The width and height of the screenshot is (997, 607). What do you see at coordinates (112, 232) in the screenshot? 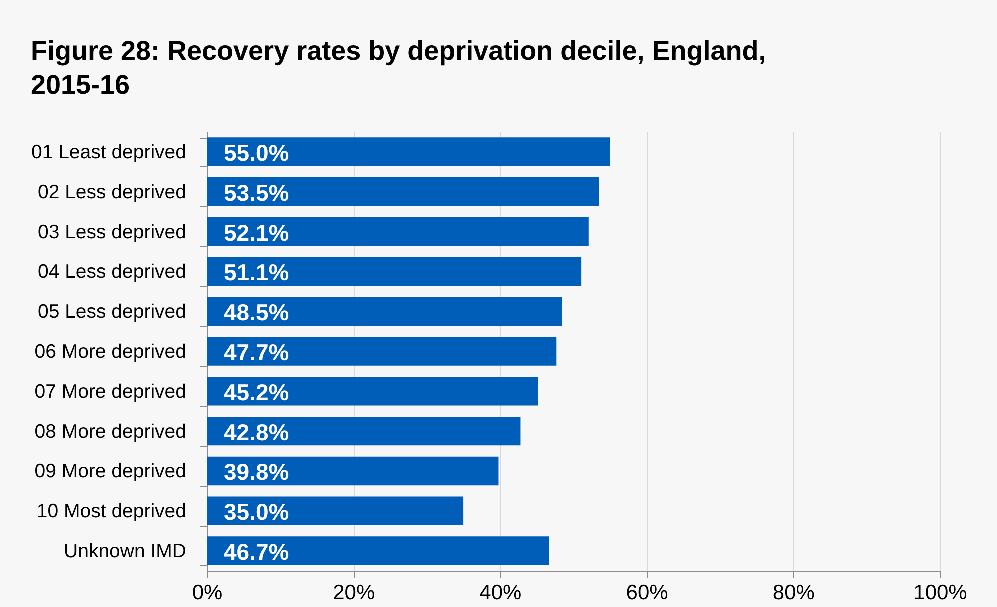
I see `y-tick-label: 03 Less deprived` at bounding box center [112, 232].